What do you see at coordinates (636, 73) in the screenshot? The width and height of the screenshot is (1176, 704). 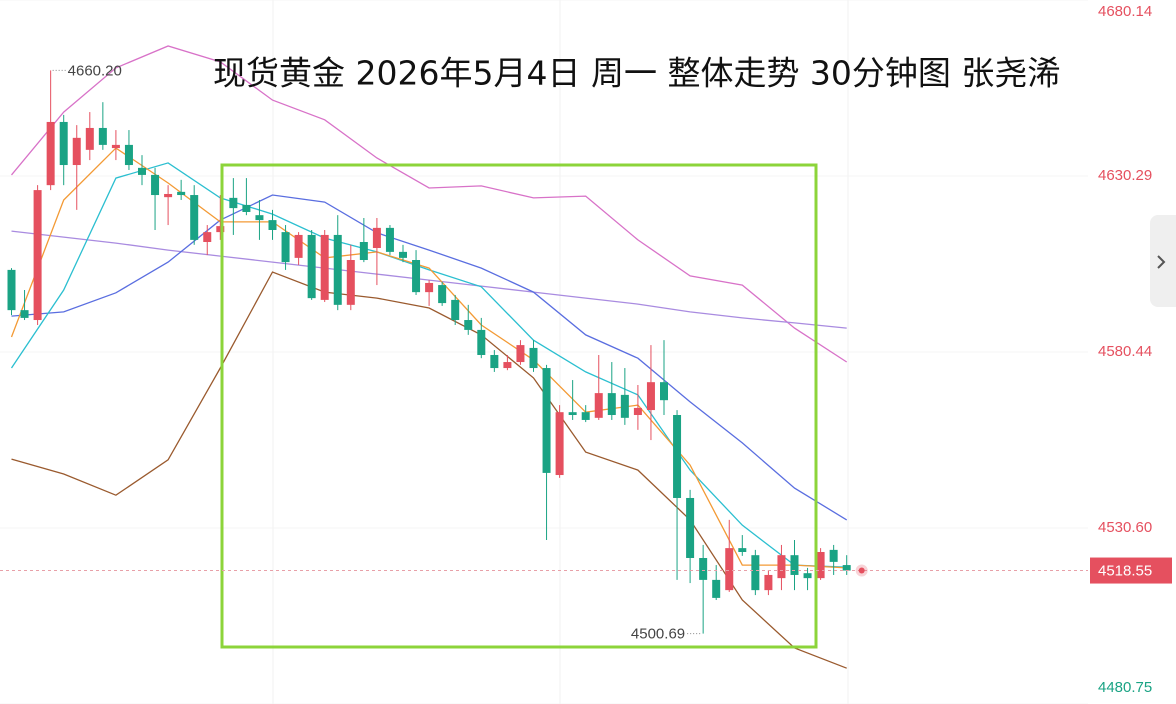 I see `chart-title: 现货黄金 2026年5月4日 周一 整体走势 30分钟图 张尧浠` at bounding box center [636, 73].